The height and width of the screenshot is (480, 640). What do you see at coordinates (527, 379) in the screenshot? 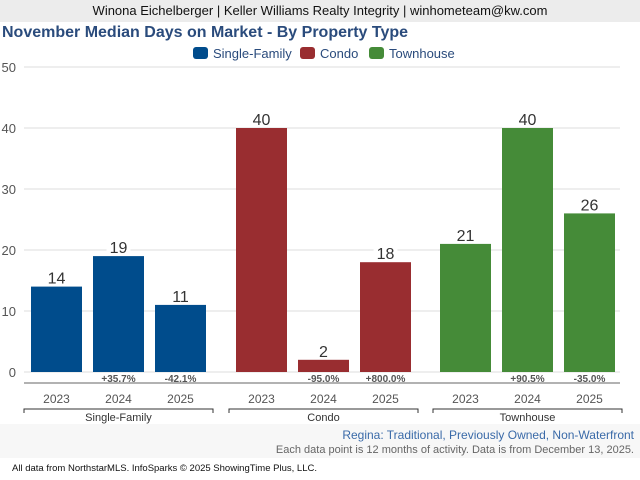
I see `change-label: +90.5%` at bounding box center [527, 379].